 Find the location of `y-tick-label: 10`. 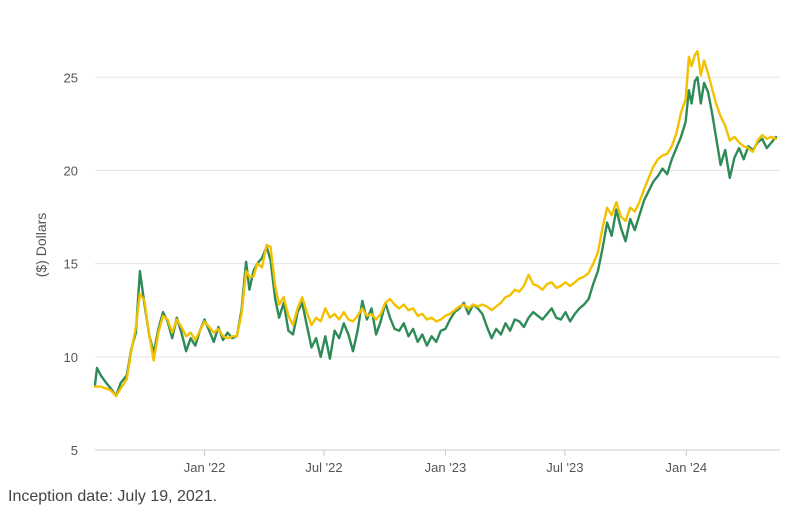

y-tick-label: 10 is located at coordinates (71, 357).